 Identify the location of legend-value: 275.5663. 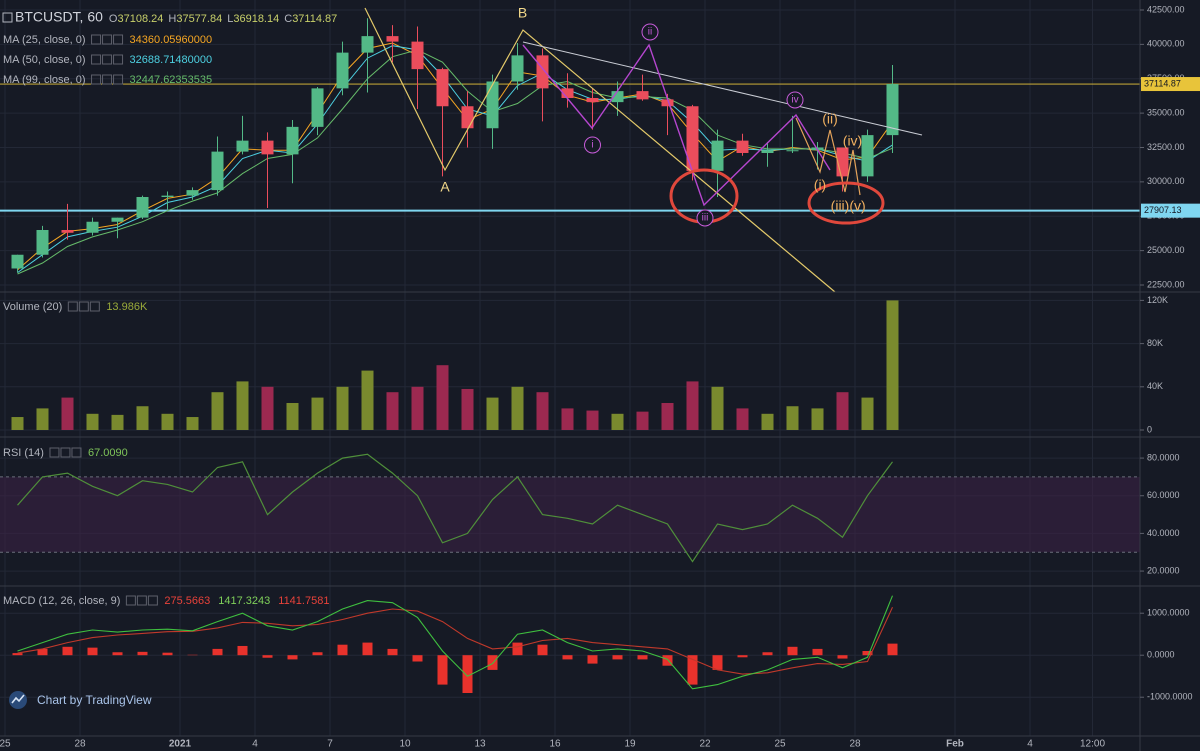
(187, 601).